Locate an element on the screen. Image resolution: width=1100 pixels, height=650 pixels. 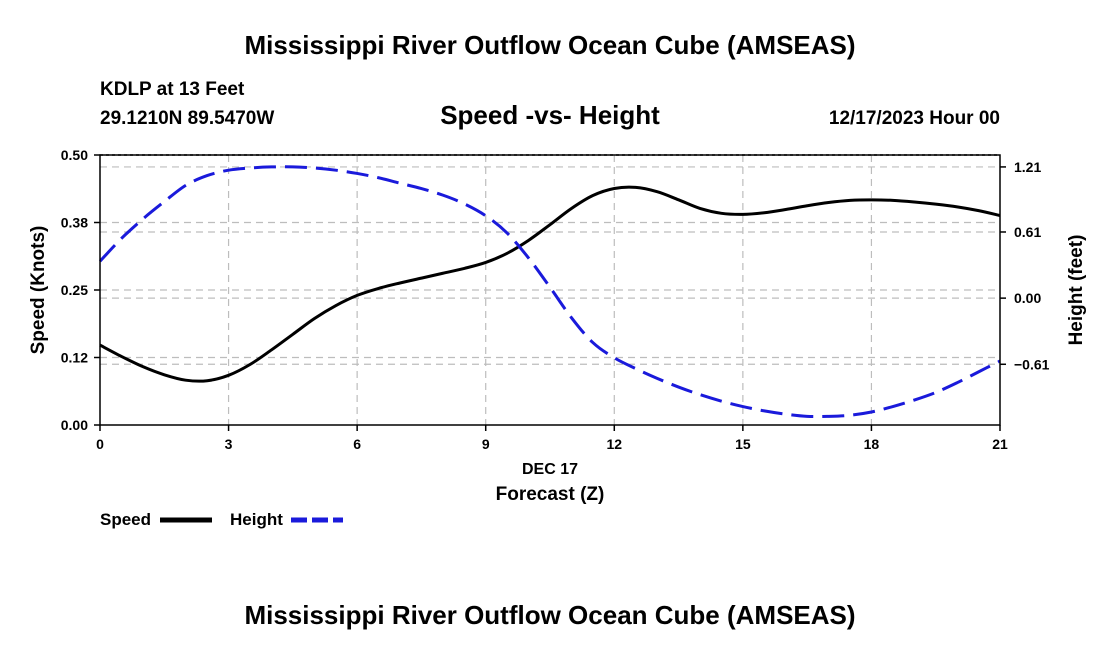
x-tick-label: 21 is located at coordinates (1000, 444).